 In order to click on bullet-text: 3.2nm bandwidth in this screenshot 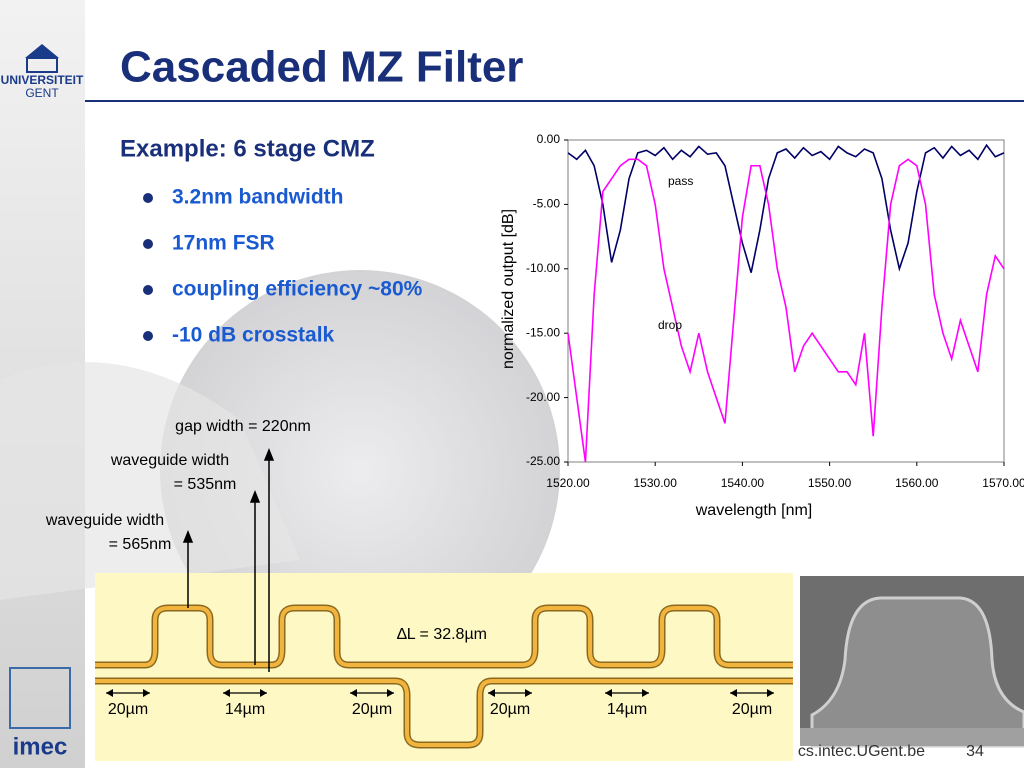, I will do `click(258, 197)`.